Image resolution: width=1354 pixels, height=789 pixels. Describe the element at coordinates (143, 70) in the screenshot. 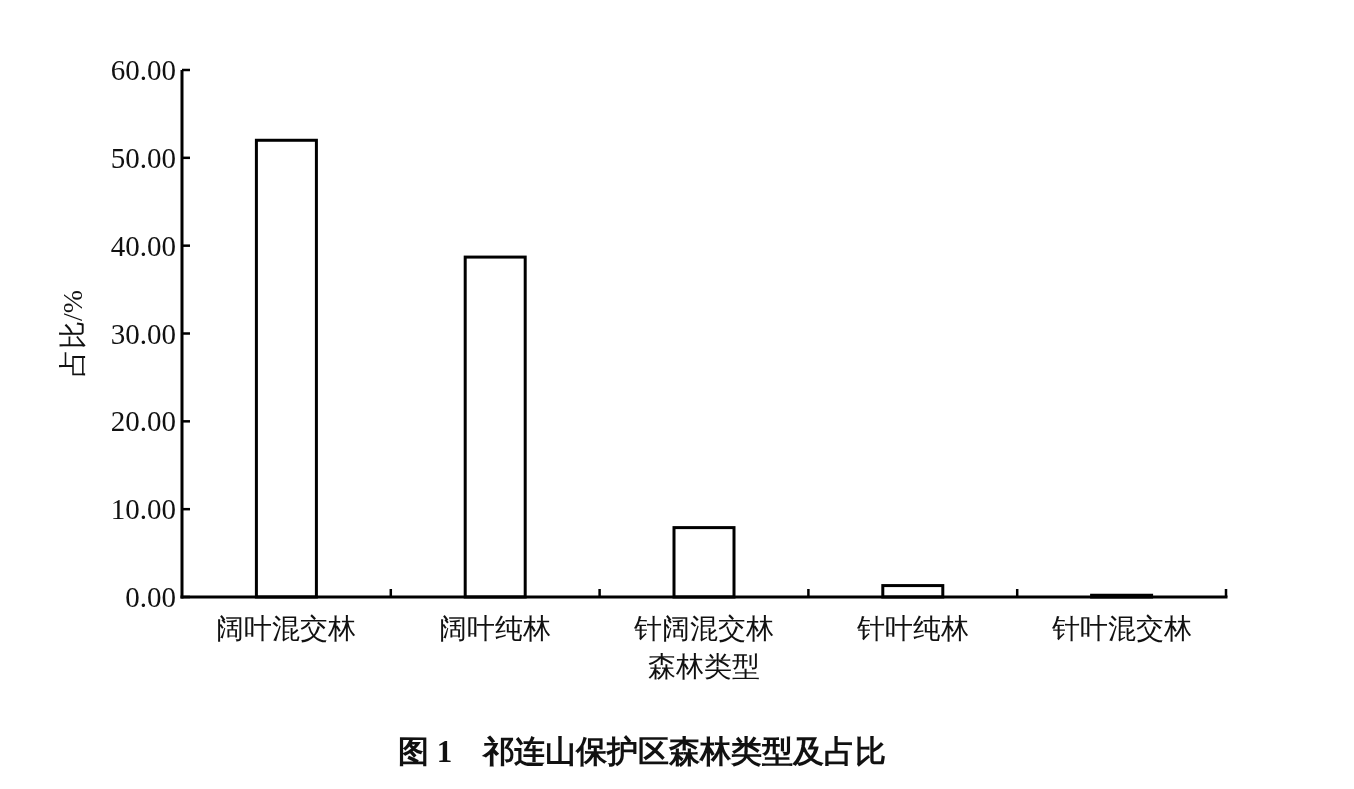

I see `y-tick-label: 60.00` at that location.